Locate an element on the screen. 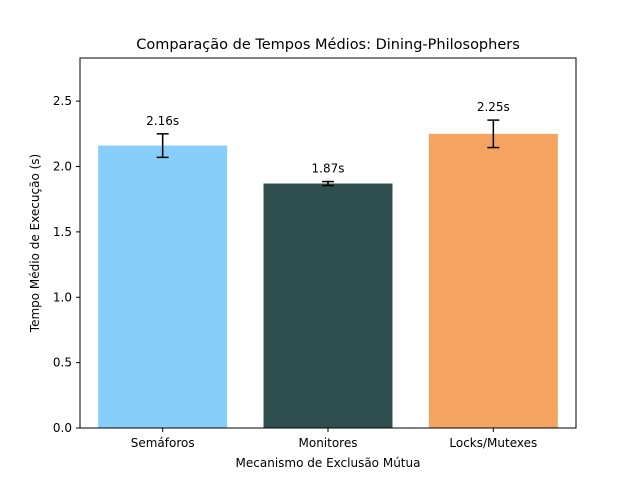  y-axis: 0.0 0.5 1.0 1.5 2.0 2.5 is located at coordinates (66, 264).